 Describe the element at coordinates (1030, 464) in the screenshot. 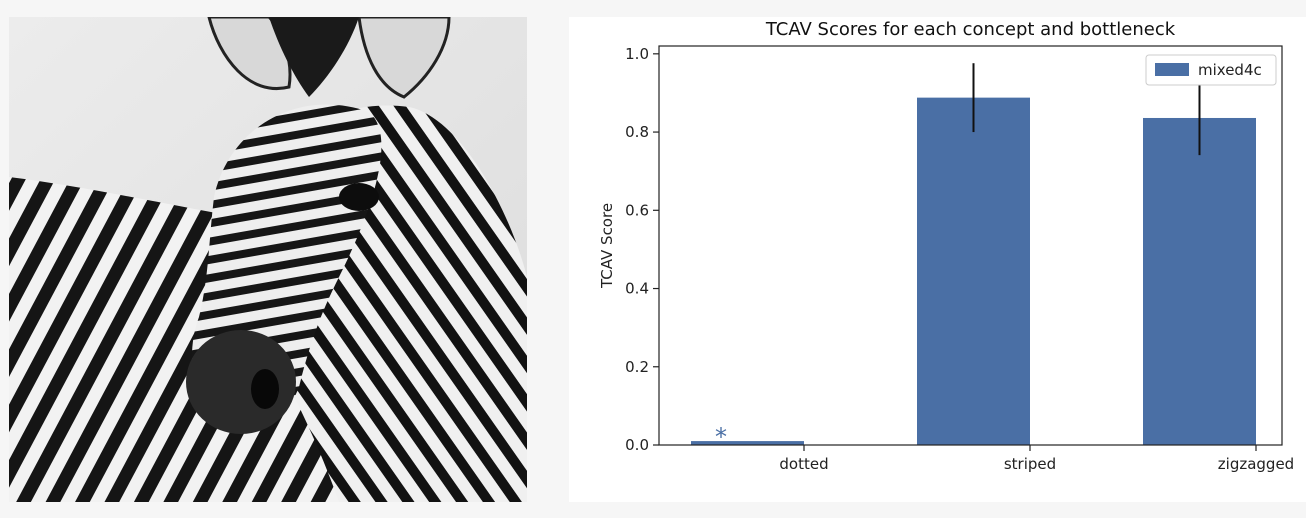

I see `x-tick-label-striped: striped` at that location.